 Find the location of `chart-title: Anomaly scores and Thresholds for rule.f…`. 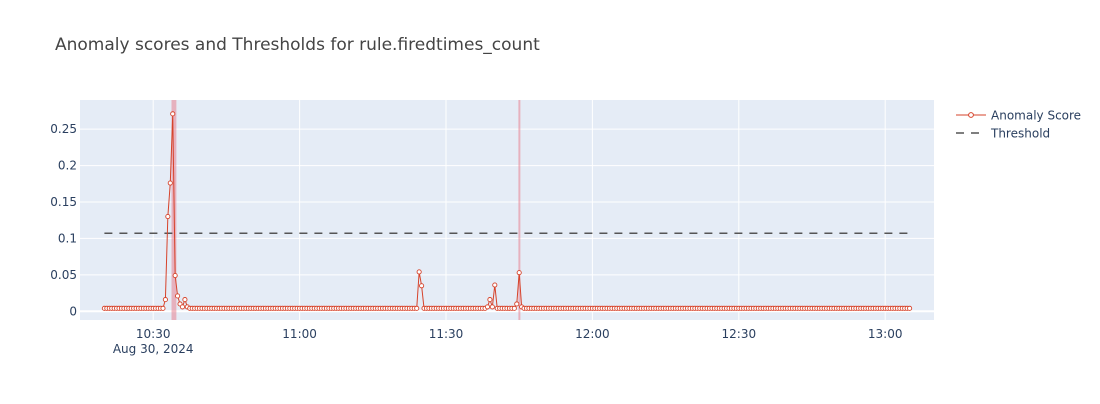

chart-title: Anomaly scores and Thresholds for rule.f… is located at coordinates (297, 45).